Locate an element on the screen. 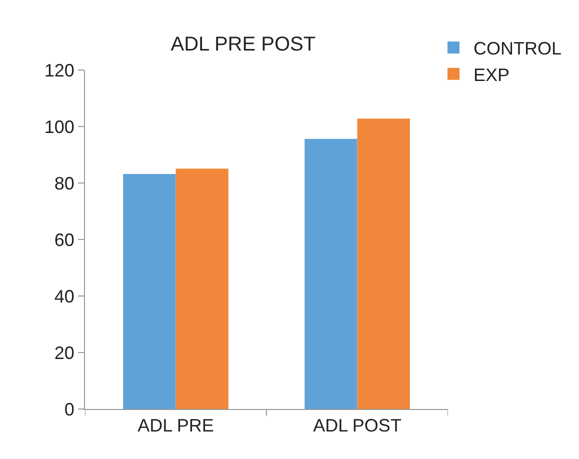 The height and width of the screenshot is (459, 579). y-tick-label: 40 is located at coordinates (64, 296).